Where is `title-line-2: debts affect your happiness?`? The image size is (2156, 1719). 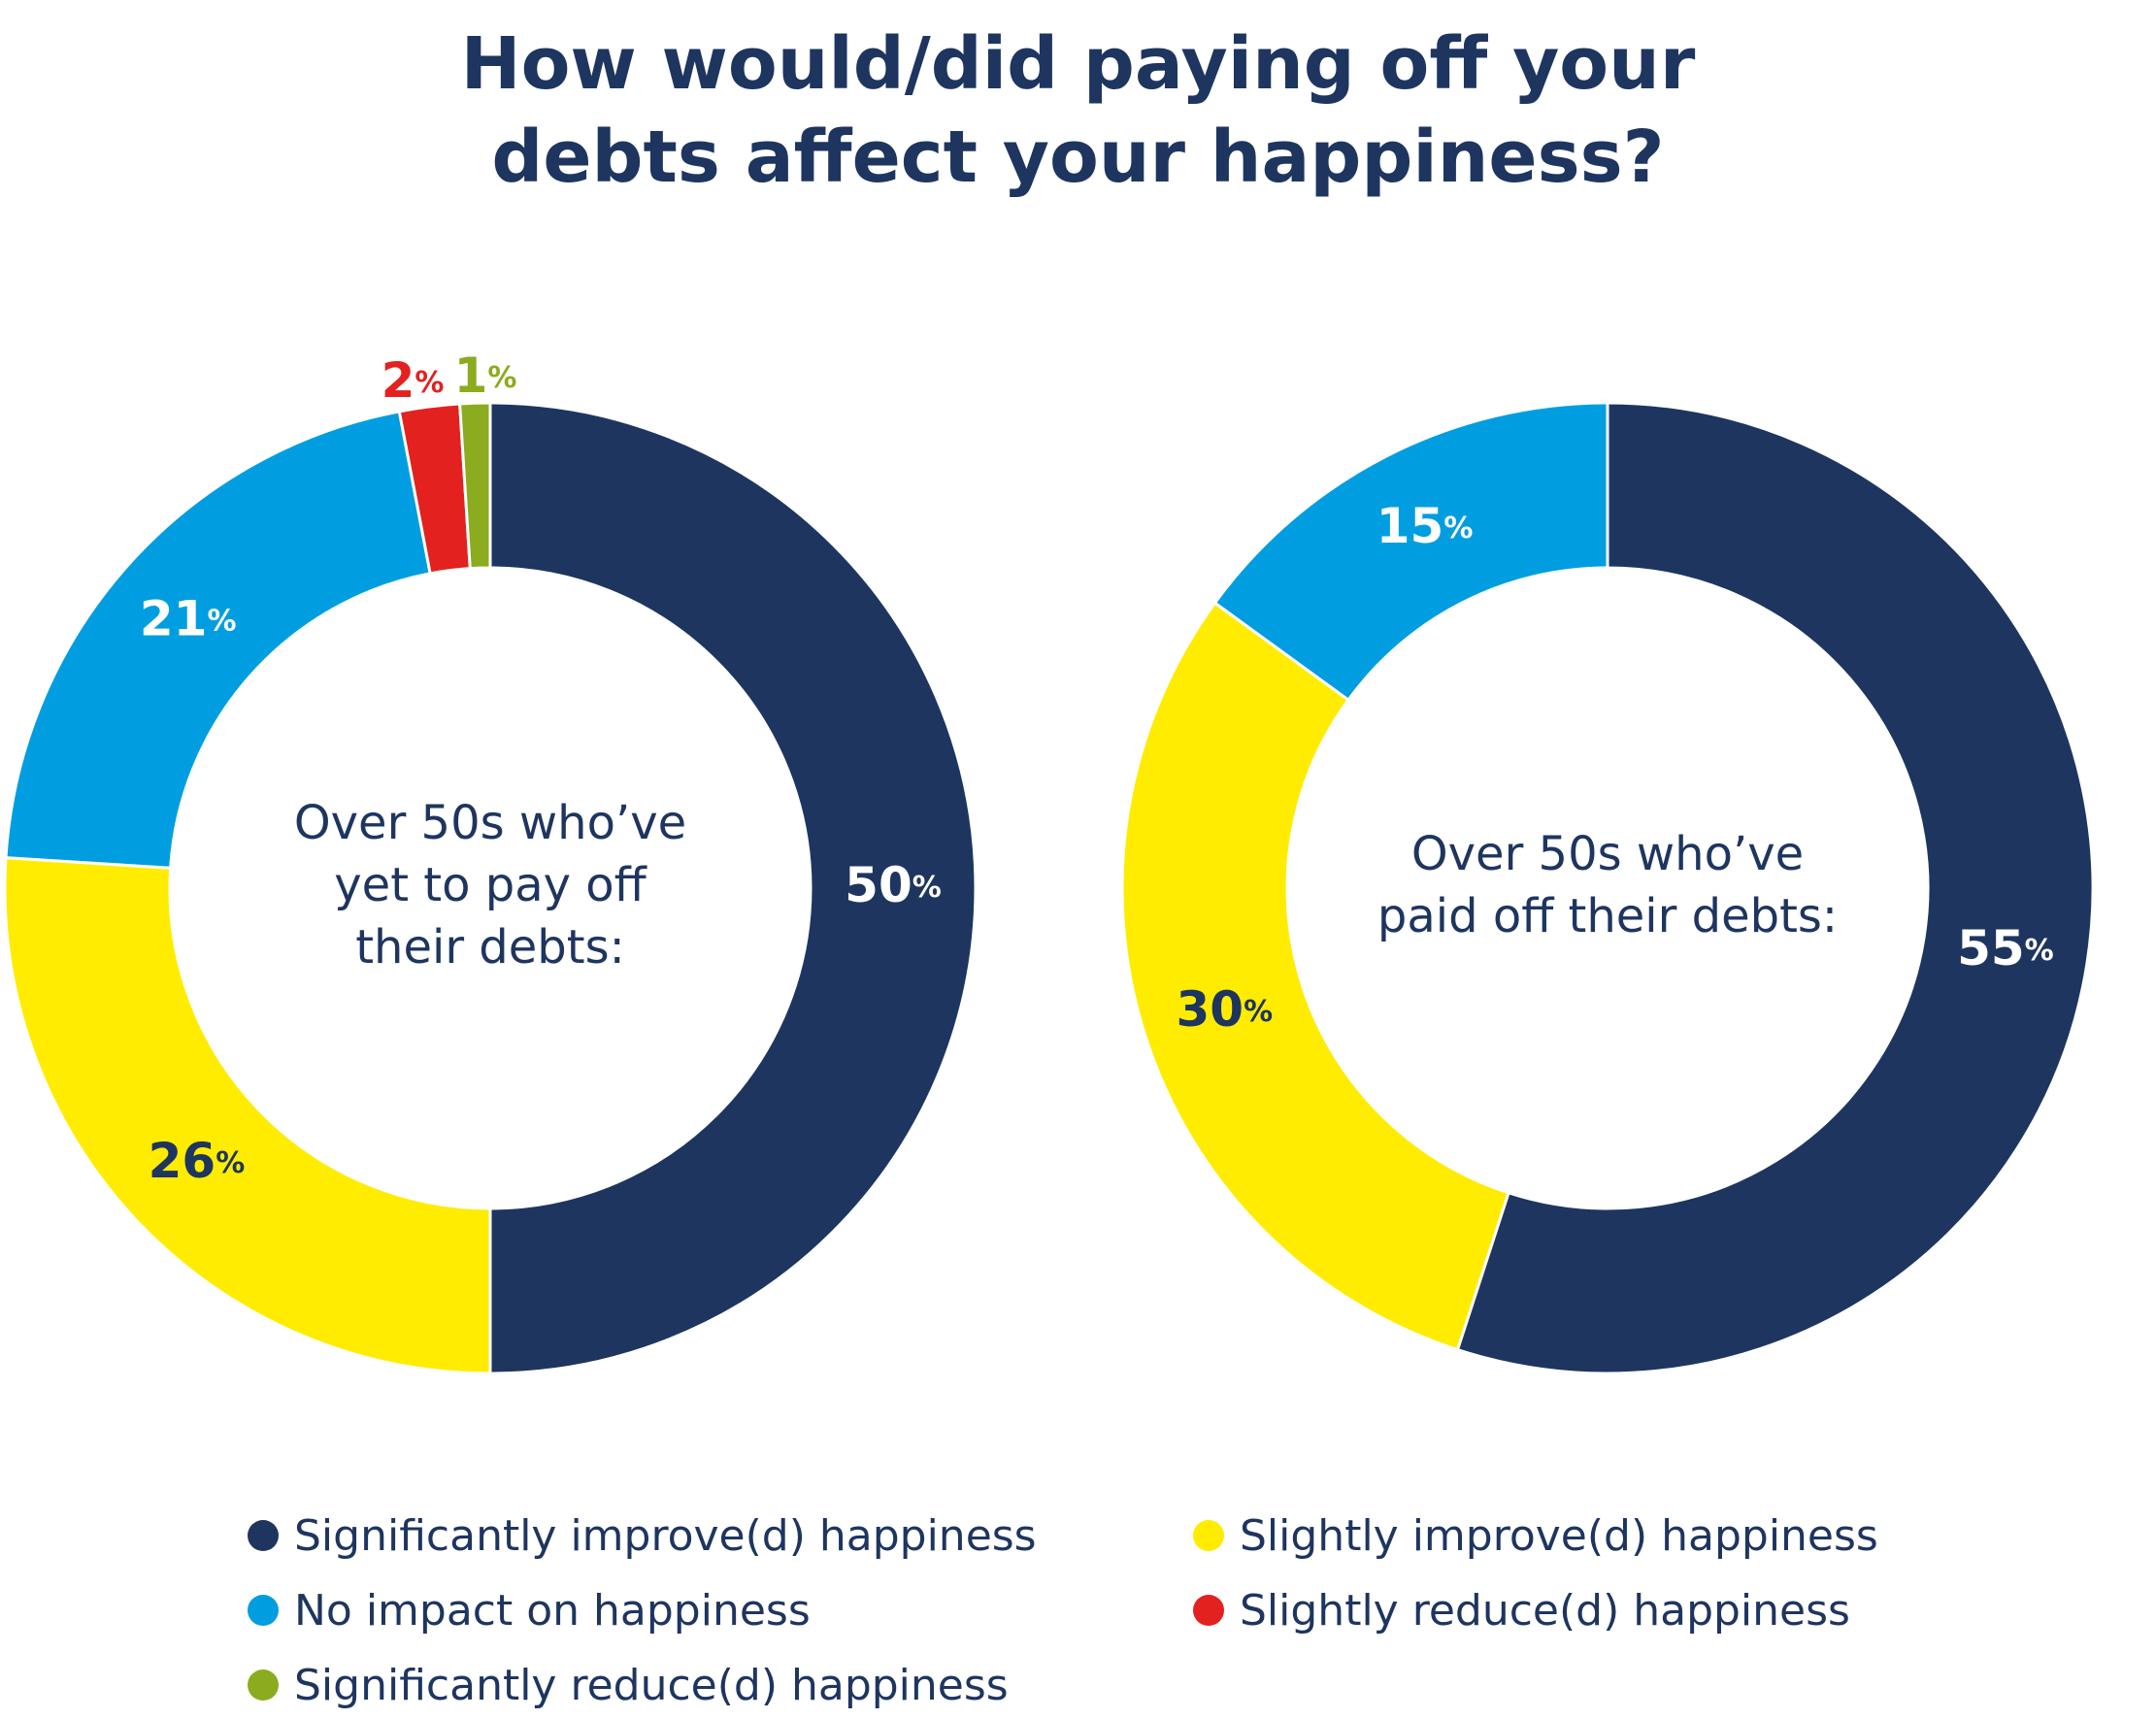 title-line-2: debts affect your happiness? is located at coordinates (1078, 157).